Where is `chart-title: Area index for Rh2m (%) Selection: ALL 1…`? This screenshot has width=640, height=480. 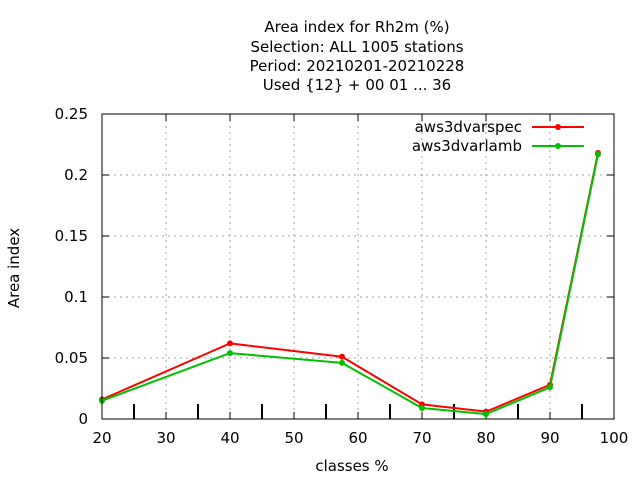 chart-title: Area index for Rh2m (%) Selection: ALL 1… is located at coordinates (357, 56).